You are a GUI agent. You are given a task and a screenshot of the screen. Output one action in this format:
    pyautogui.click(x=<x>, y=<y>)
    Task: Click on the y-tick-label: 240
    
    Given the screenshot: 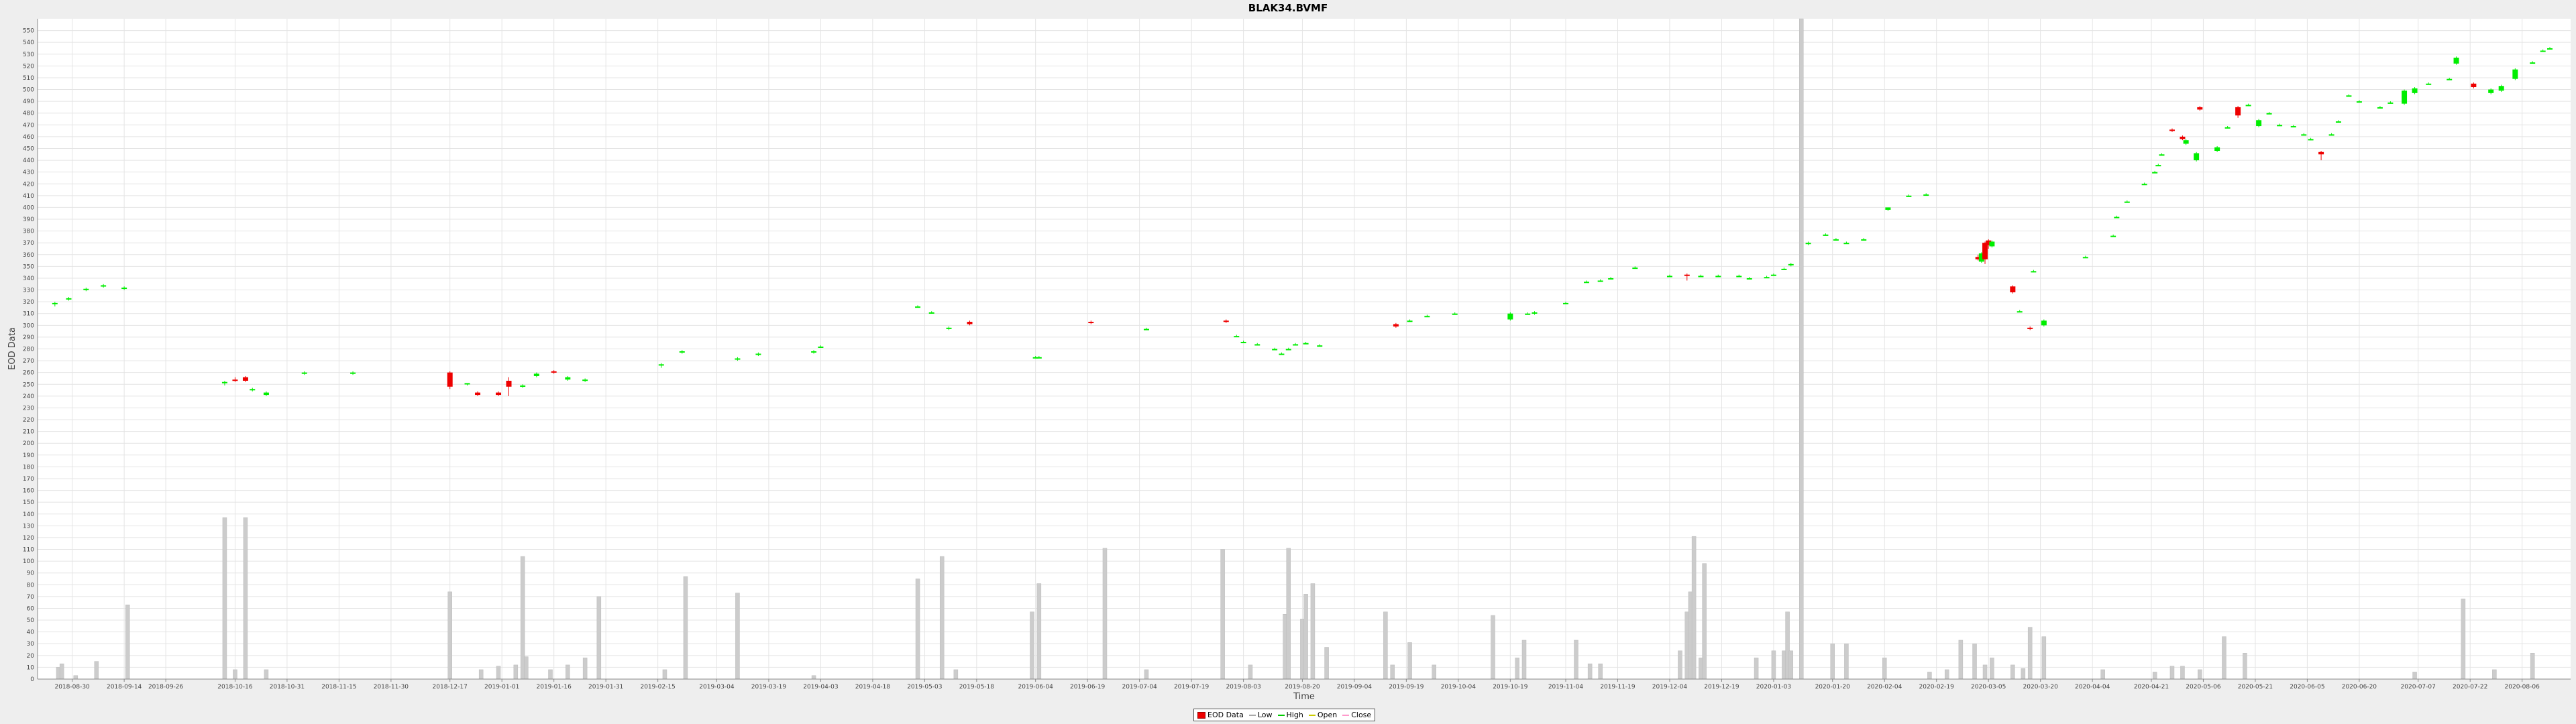 What is the action you would take?
    pyautogui.click(x=28, y=397)
    